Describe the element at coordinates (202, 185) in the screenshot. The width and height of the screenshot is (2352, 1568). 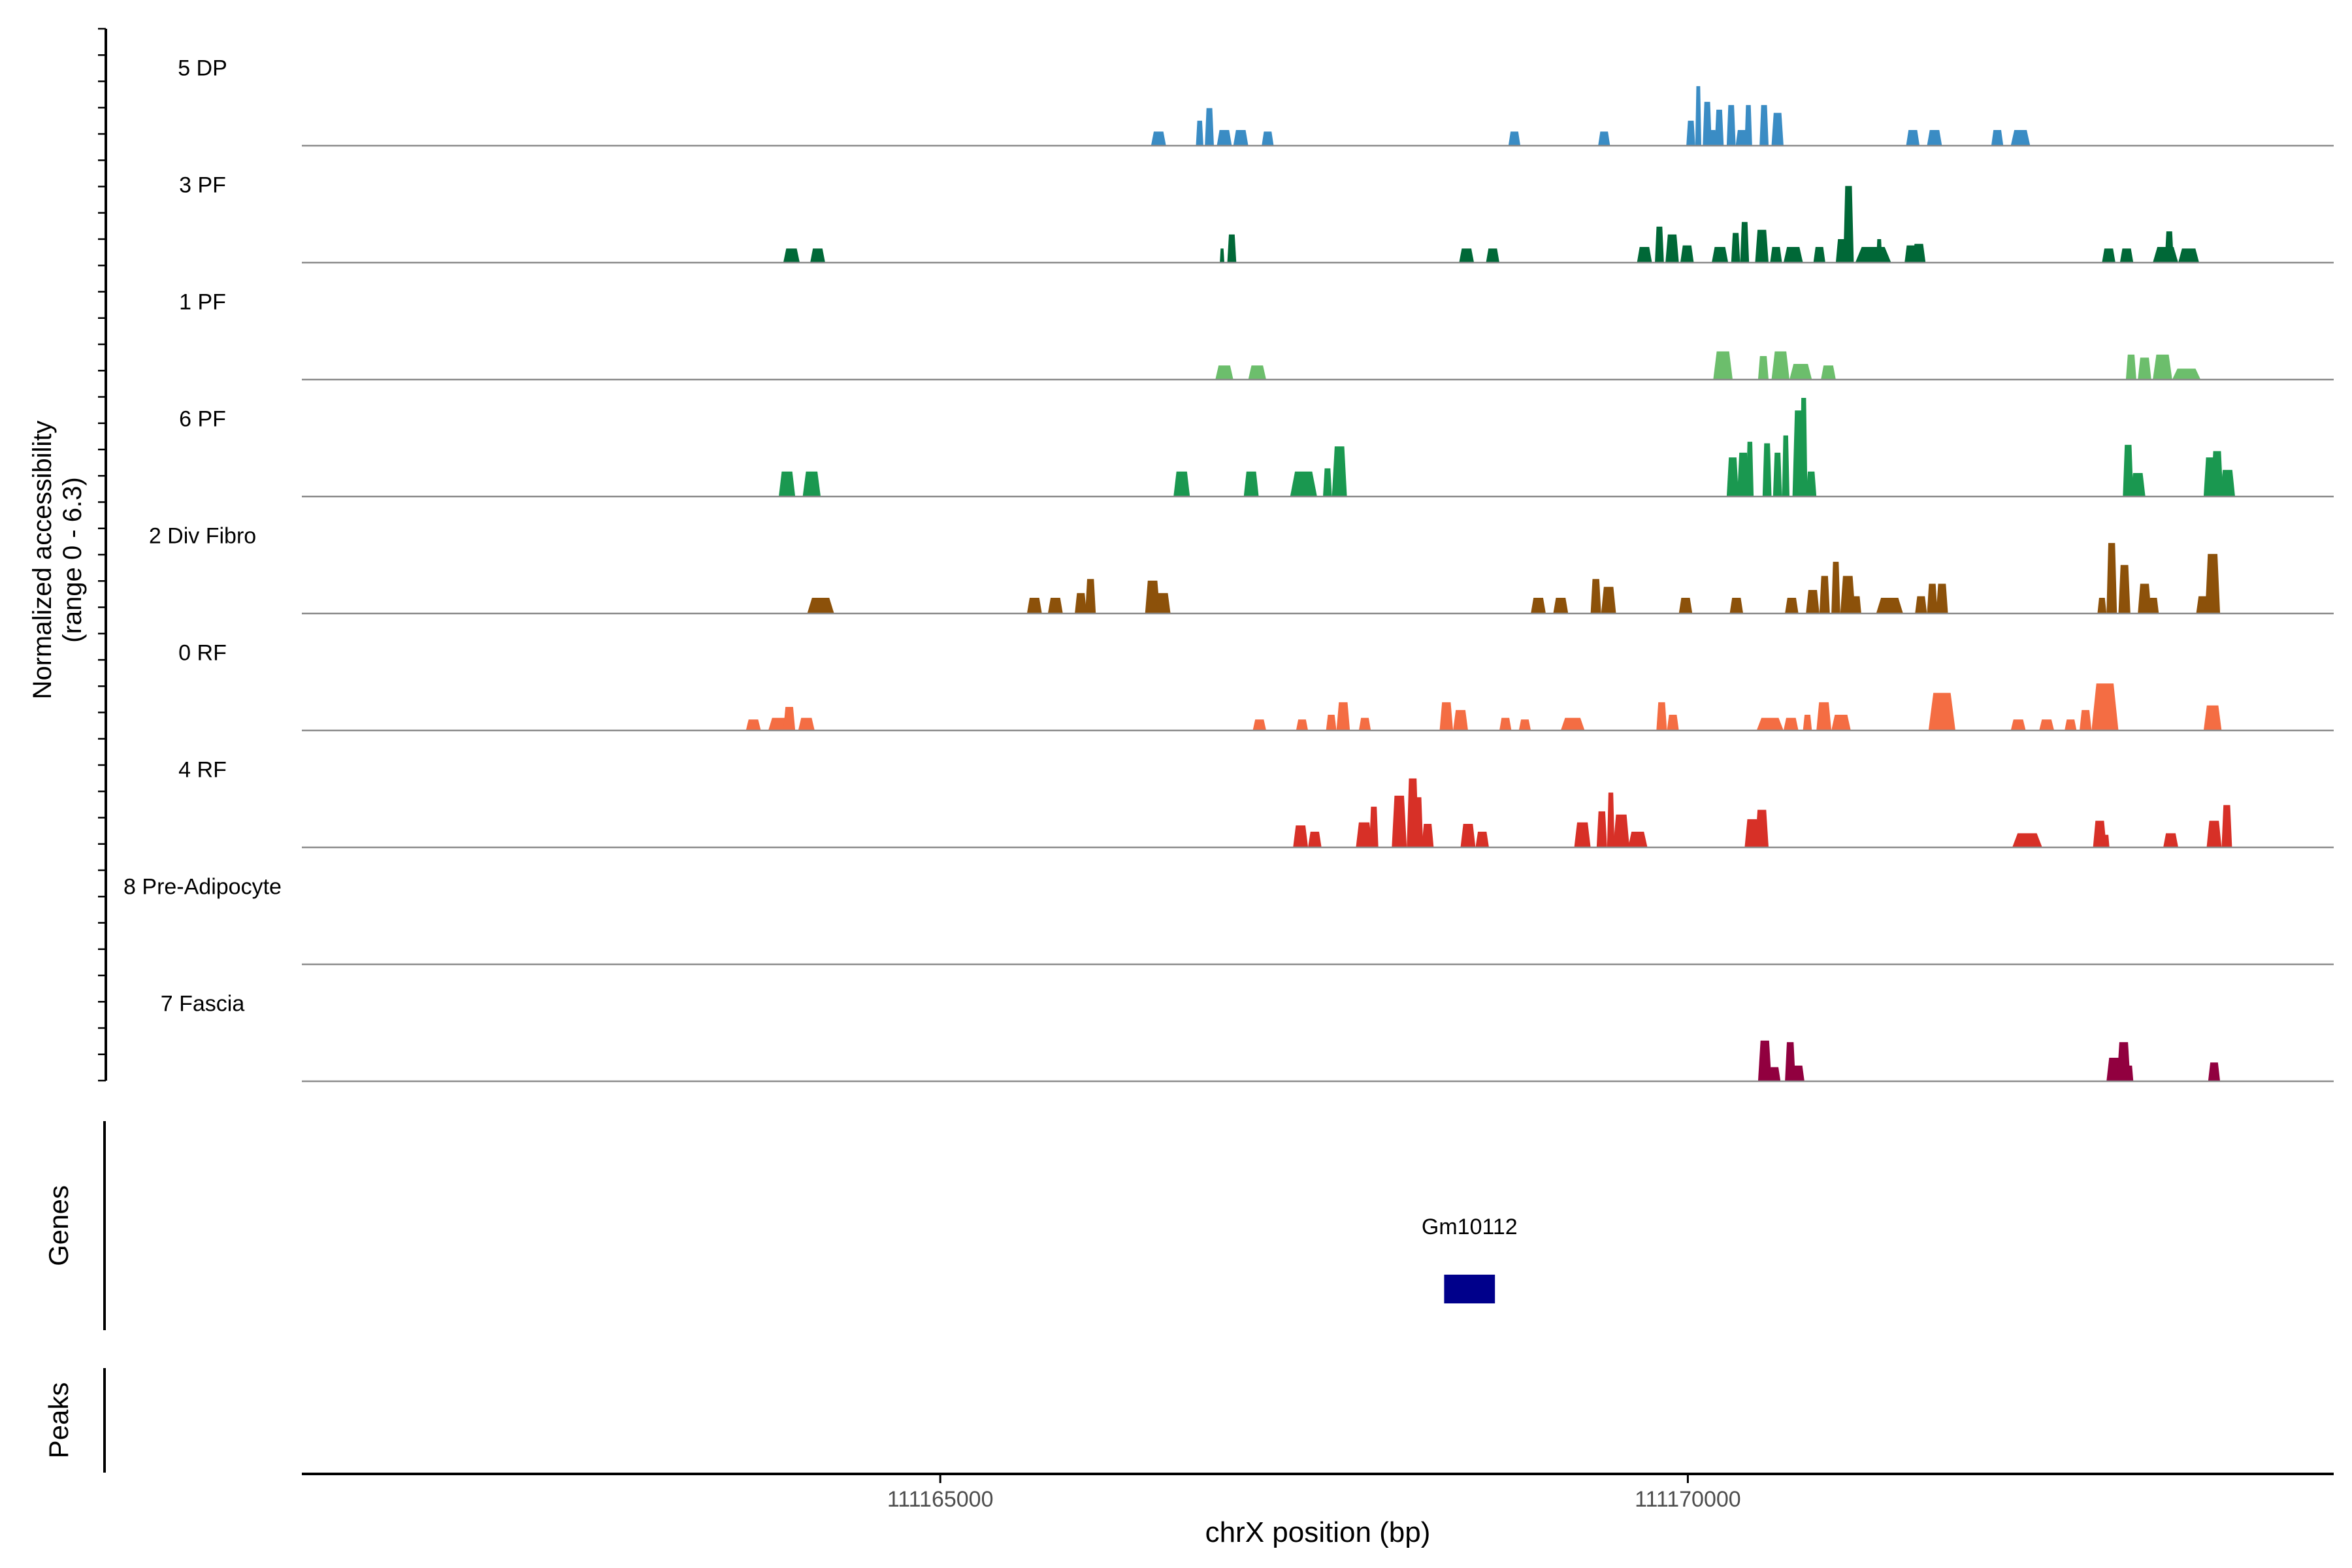
I see `track-label: 3 PF` at that location.